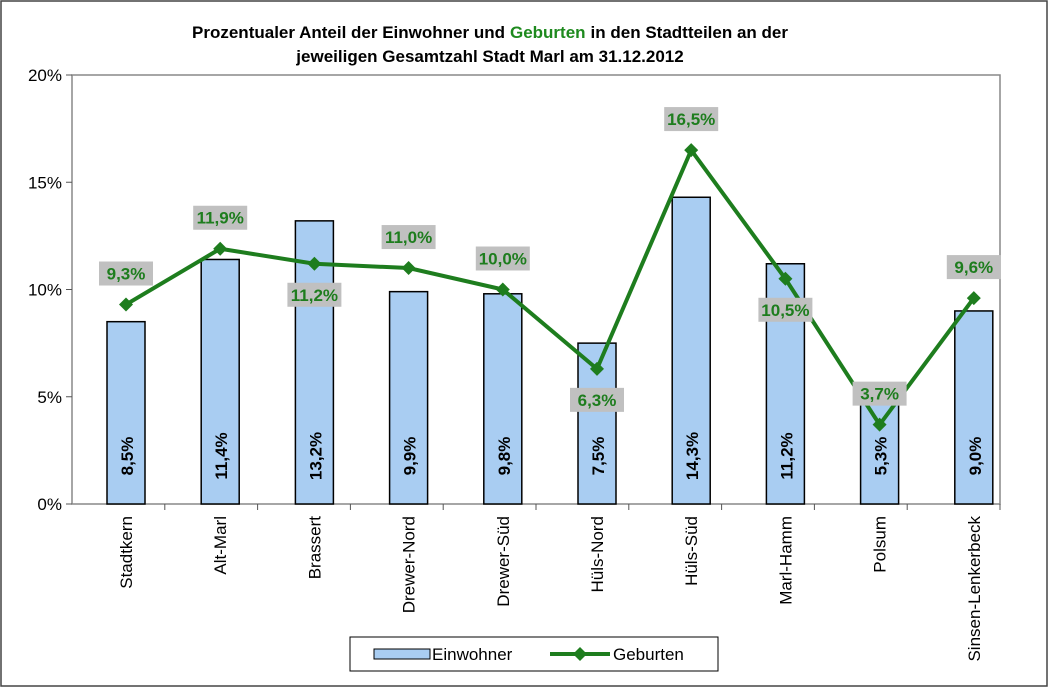  I want to click on line-value-label: 6,3%, so click(597, 400).